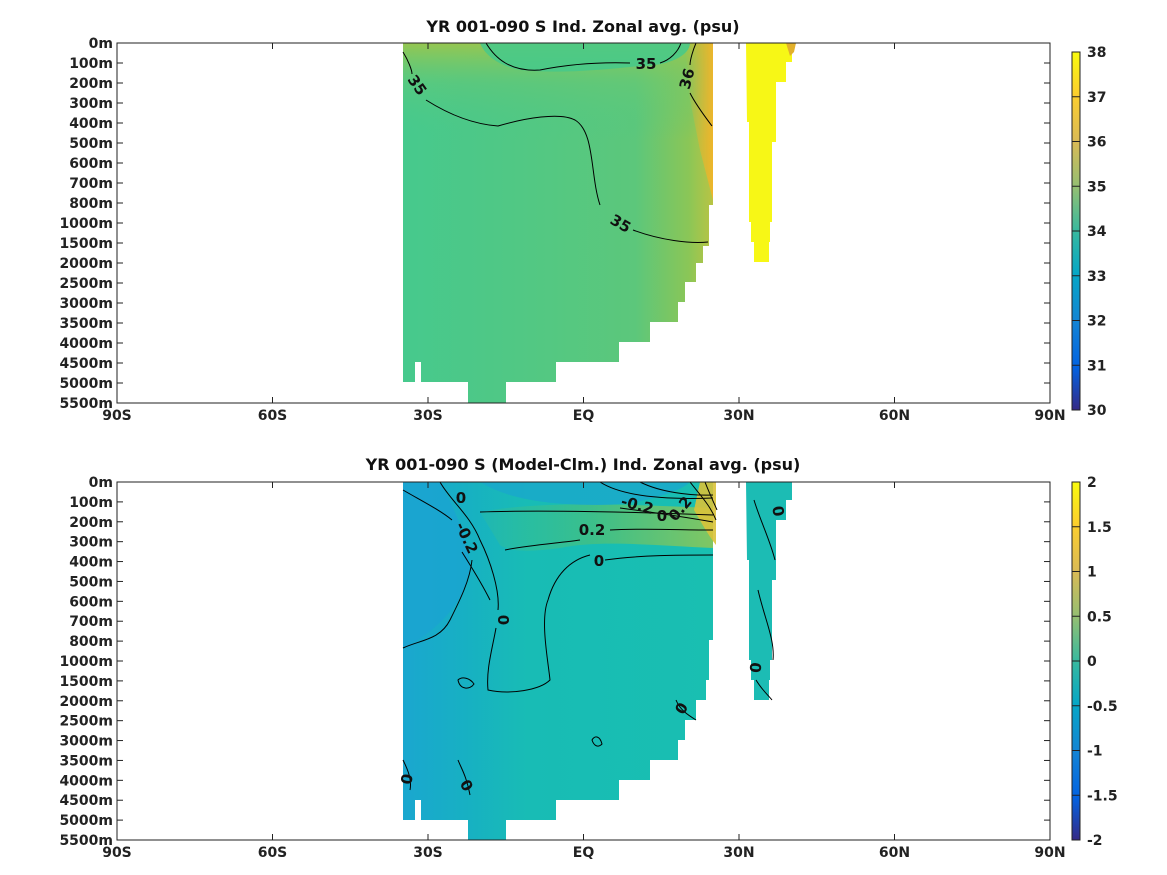  Describe the element at coordinates (1095, 752) in the screenshot. I see `colorbar-tick-label: -1` at that location.